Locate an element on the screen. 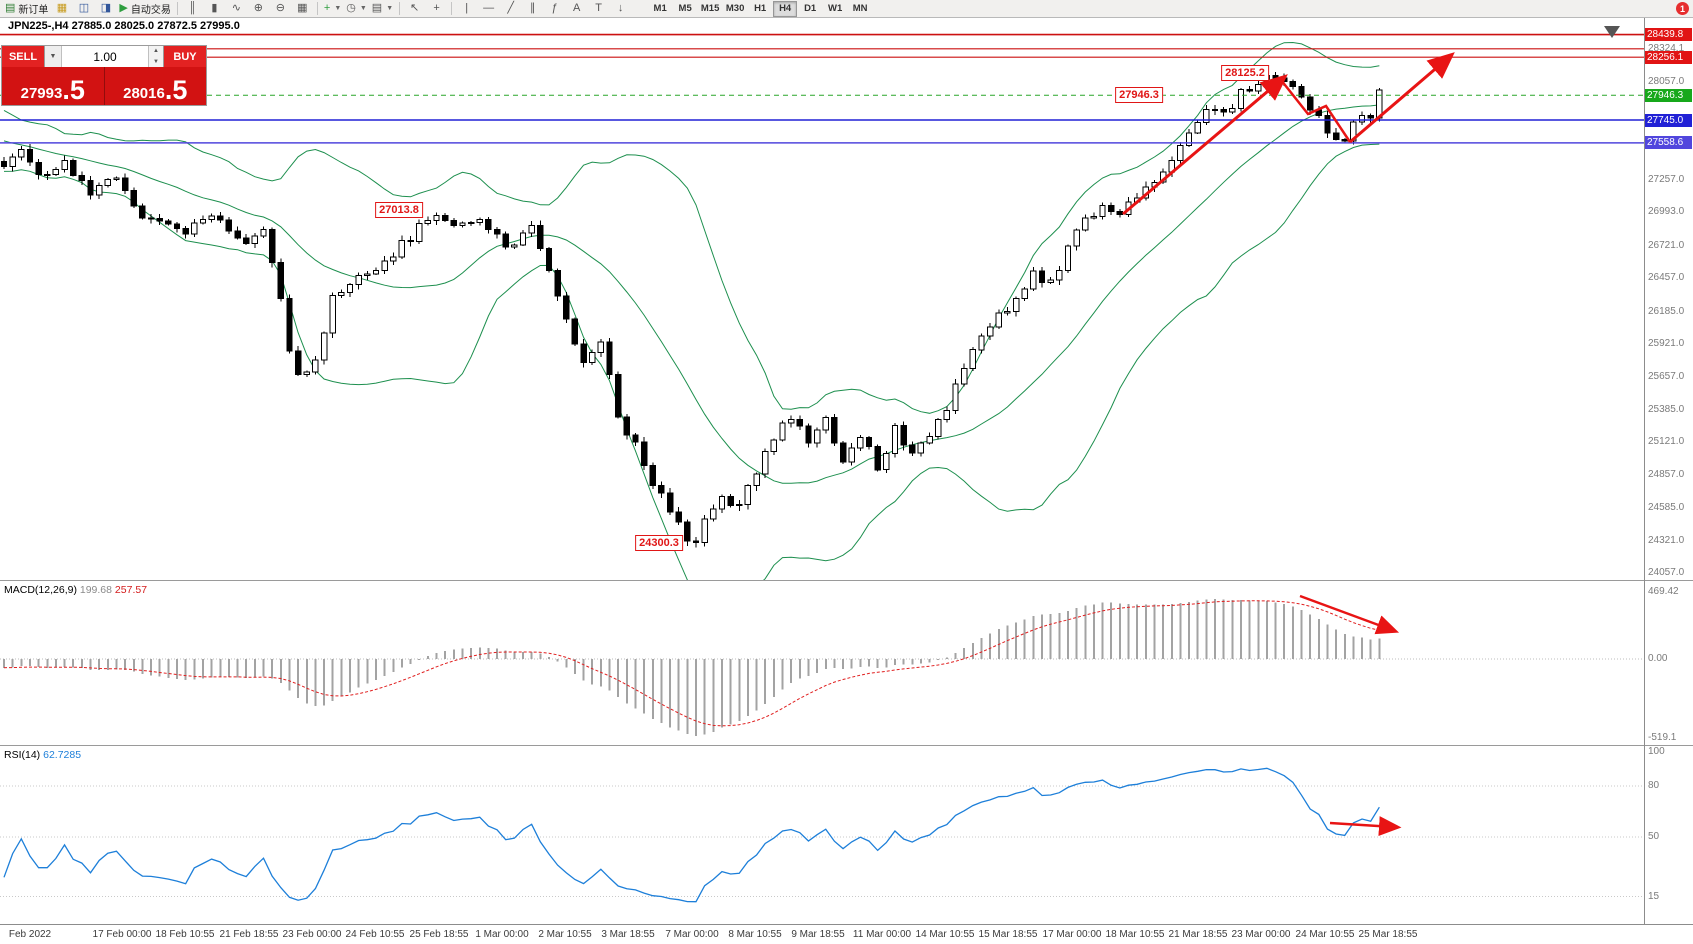 The image size is (1693, 944). crosshair-icon: + is located at coordinates (436, 8).